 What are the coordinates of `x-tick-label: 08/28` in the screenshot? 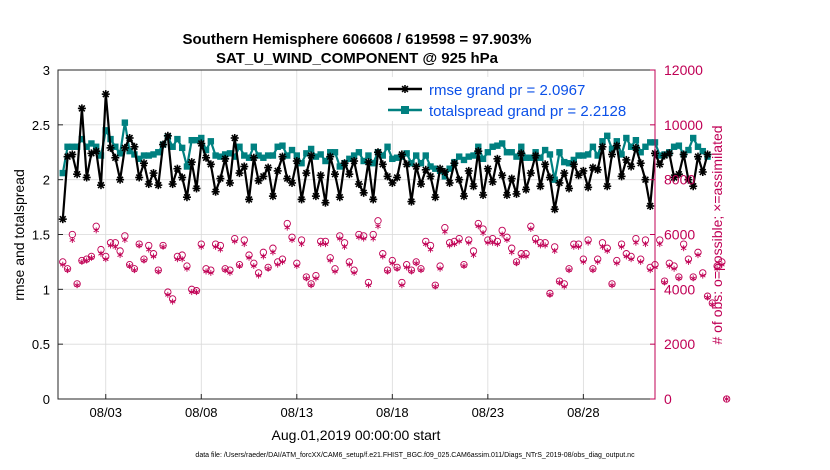 It's located at (583, 412).